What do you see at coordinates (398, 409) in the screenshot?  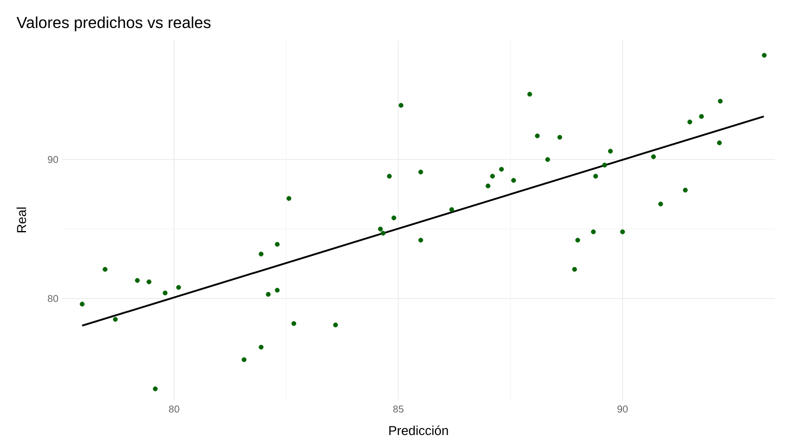 I see `x-tick-label: 85` at bounding box center [398, 409].